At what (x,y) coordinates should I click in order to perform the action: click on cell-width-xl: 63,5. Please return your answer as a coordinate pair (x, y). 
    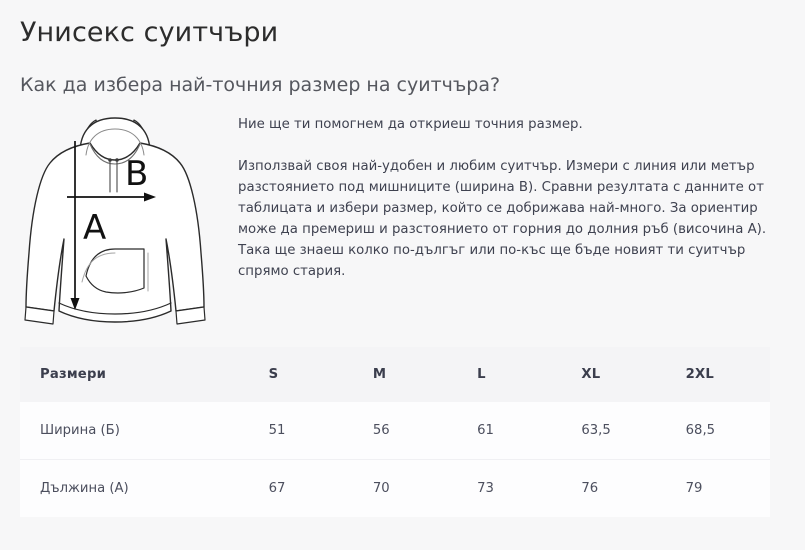
    Looking at the image, I should click on (596, 430).